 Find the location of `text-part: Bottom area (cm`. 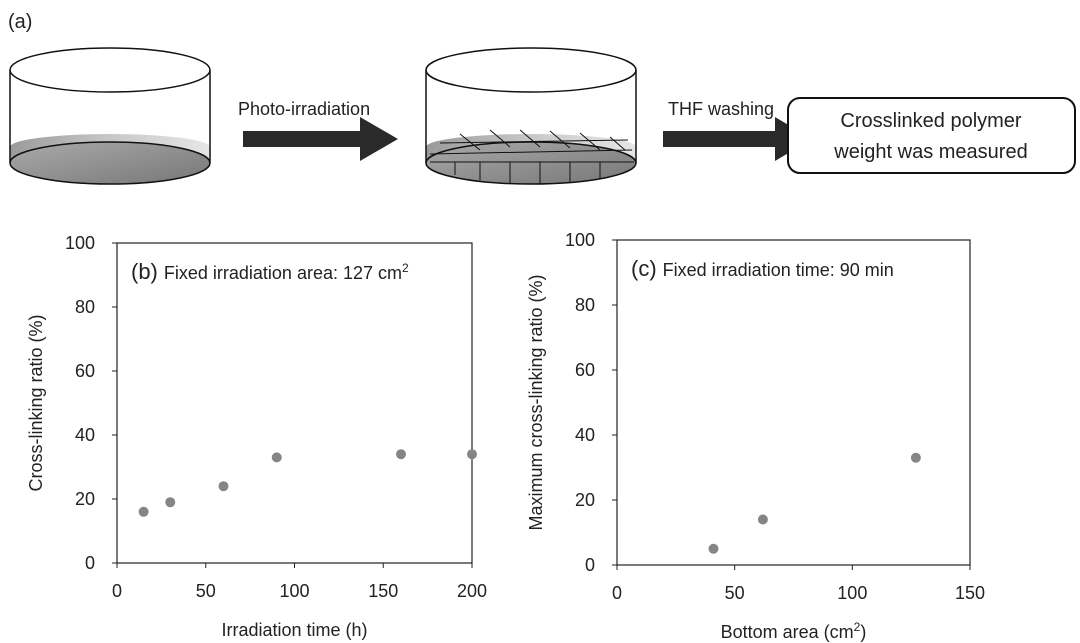

text-part: Bottom area (cm is located at coordinates (787, 632).